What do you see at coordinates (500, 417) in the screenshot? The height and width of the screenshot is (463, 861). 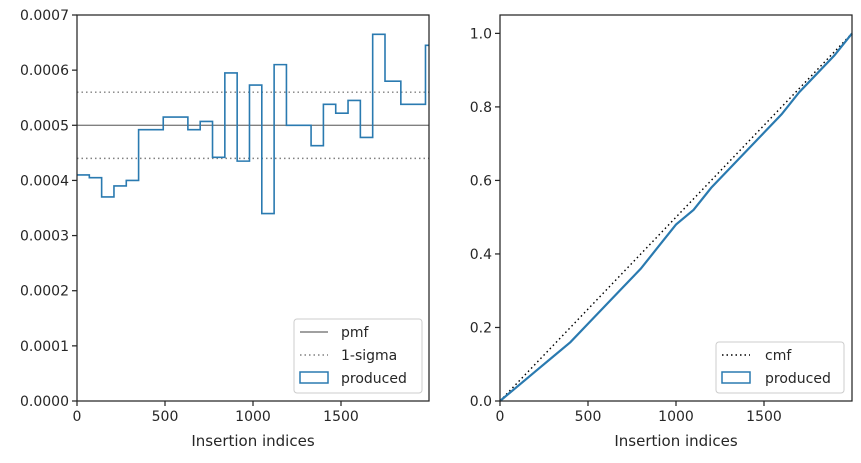 I see `right-x-tick-label: 0` at bounding box center [500, 417].